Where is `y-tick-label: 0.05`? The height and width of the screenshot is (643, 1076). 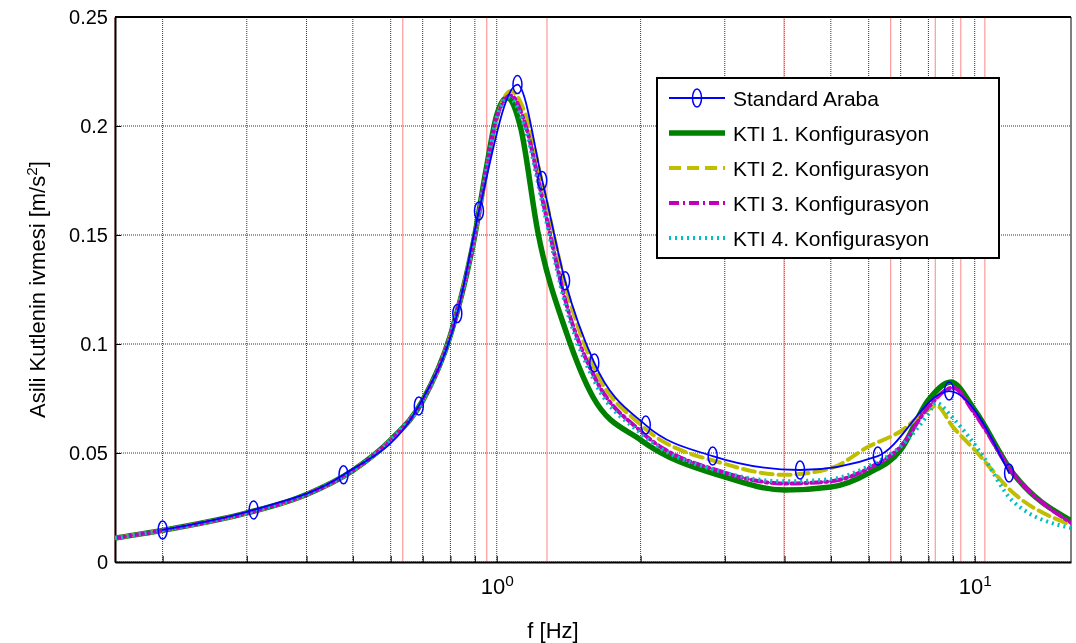
y-tick-label: 0.05 is located at coordinates (88, 452).